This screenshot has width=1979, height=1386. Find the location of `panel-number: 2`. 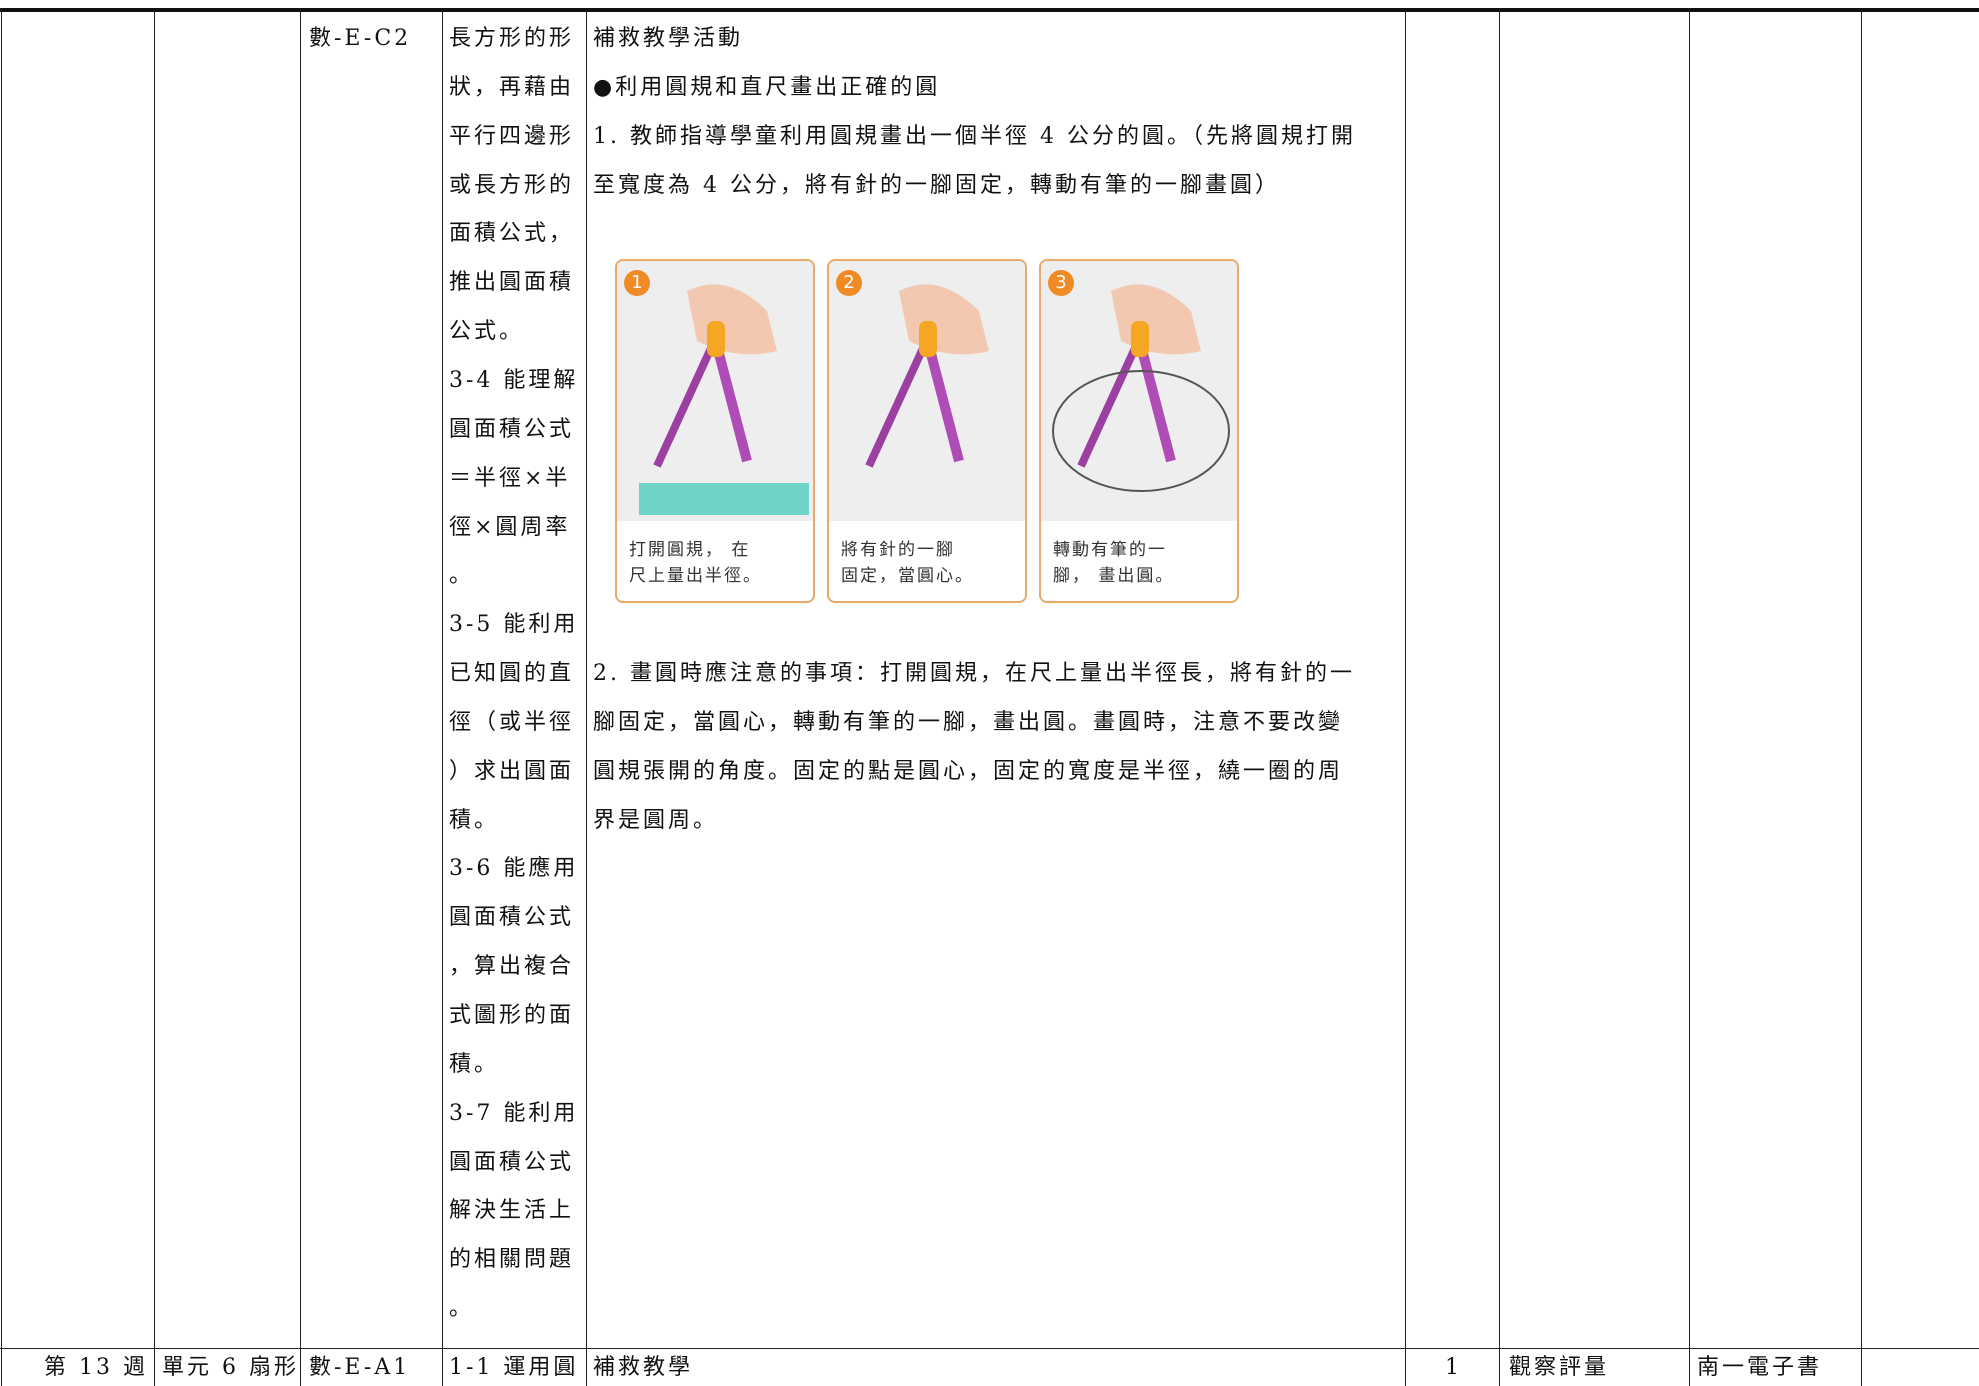

panel-number: 2 is located at coordinates (849, 282).